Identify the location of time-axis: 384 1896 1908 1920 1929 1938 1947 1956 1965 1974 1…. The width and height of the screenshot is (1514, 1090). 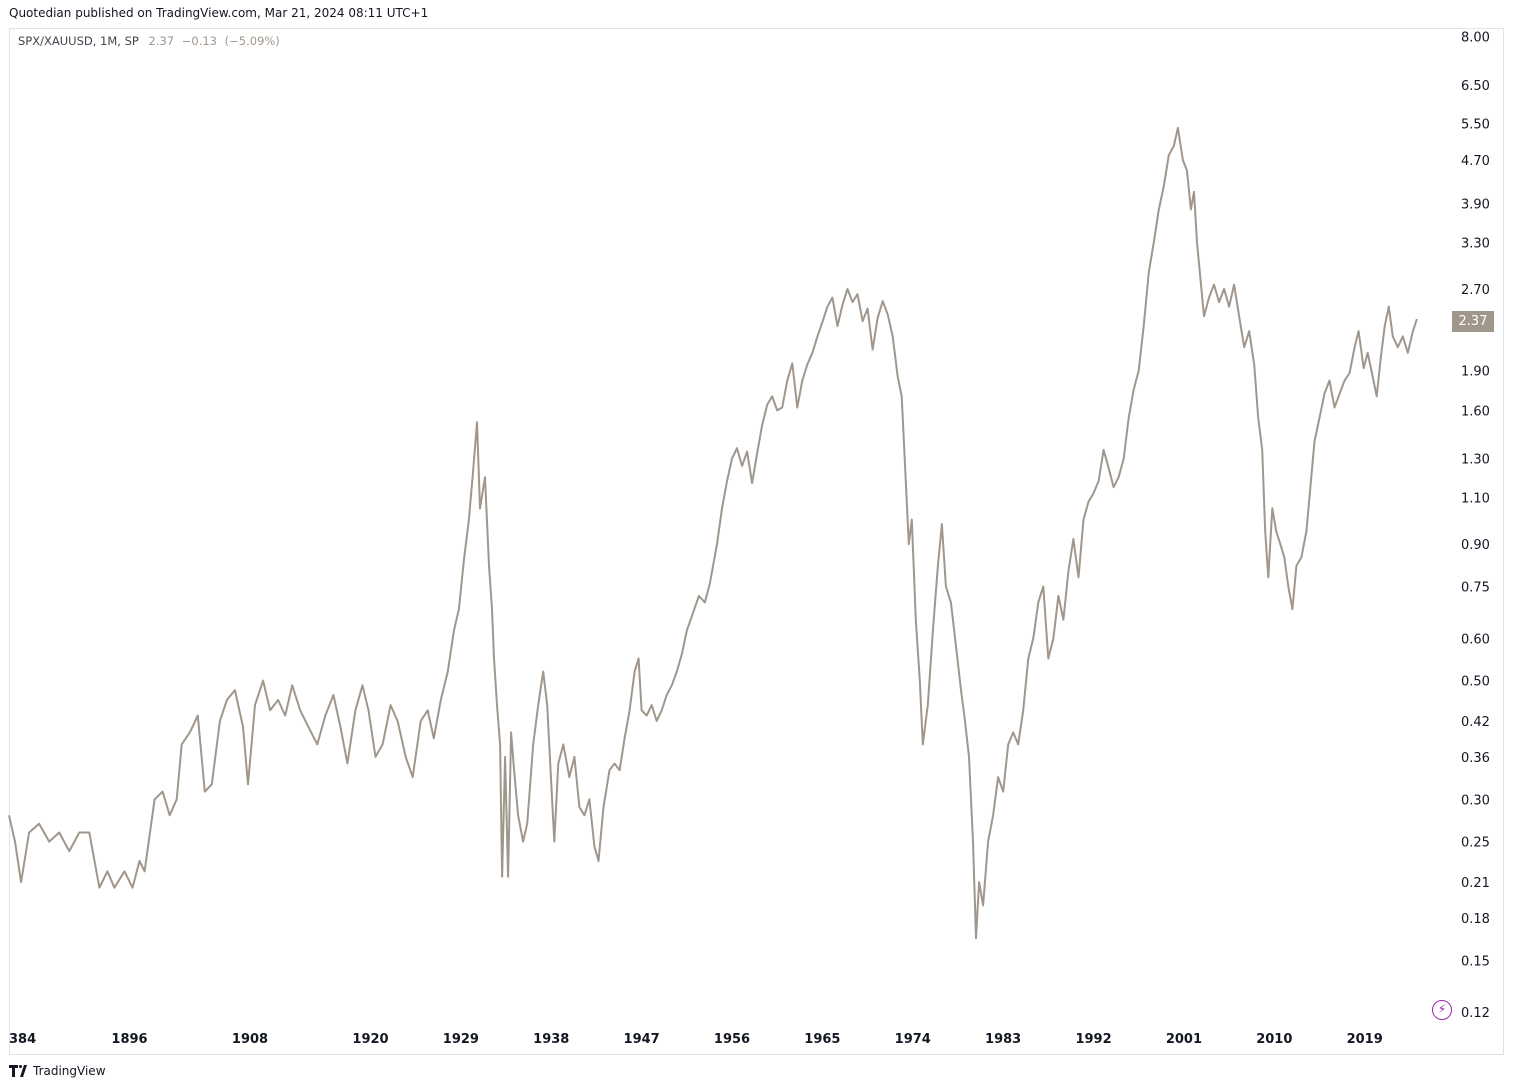
(696, 1039).